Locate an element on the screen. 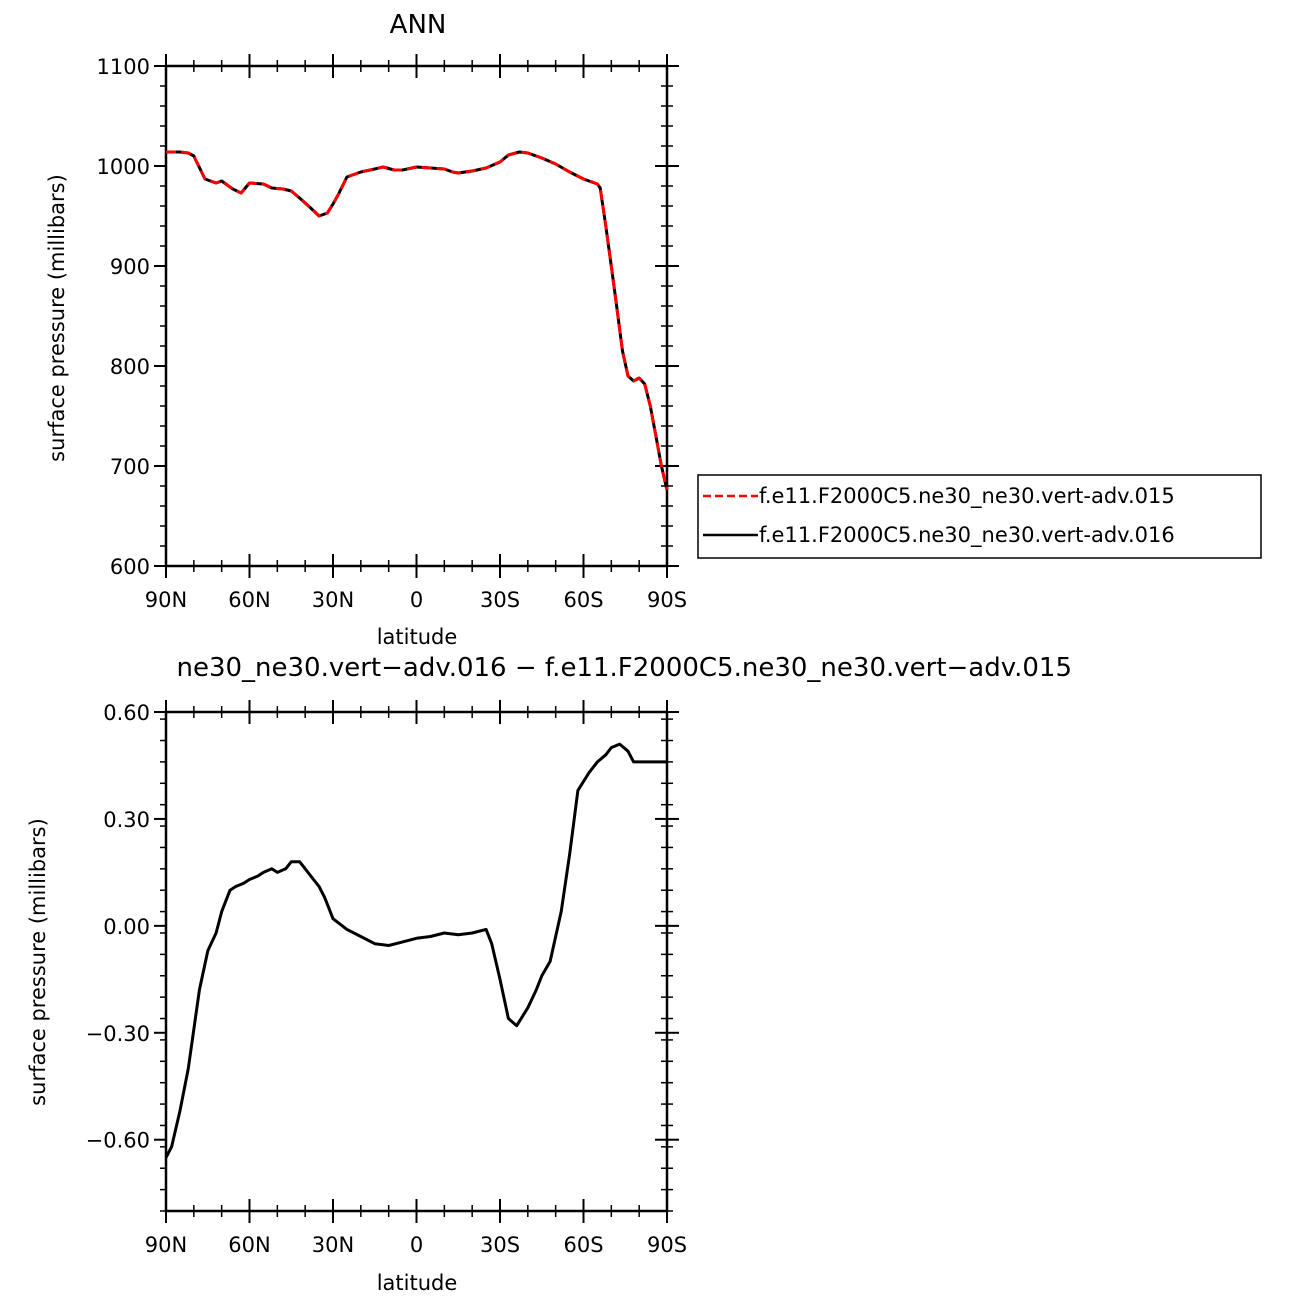 This screenshot has width=1306, height=1303. bottom-x-tick-label: 0 is located at coordinates (416, 1245).